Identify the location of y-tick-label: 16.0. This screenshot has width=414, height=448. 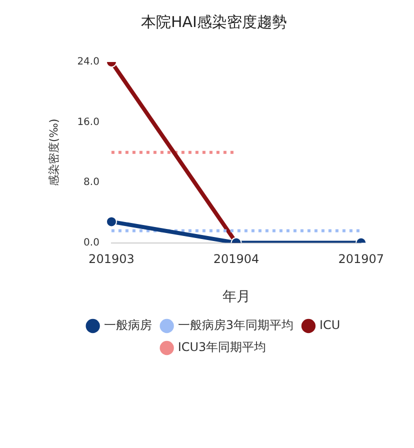
(88, 122).